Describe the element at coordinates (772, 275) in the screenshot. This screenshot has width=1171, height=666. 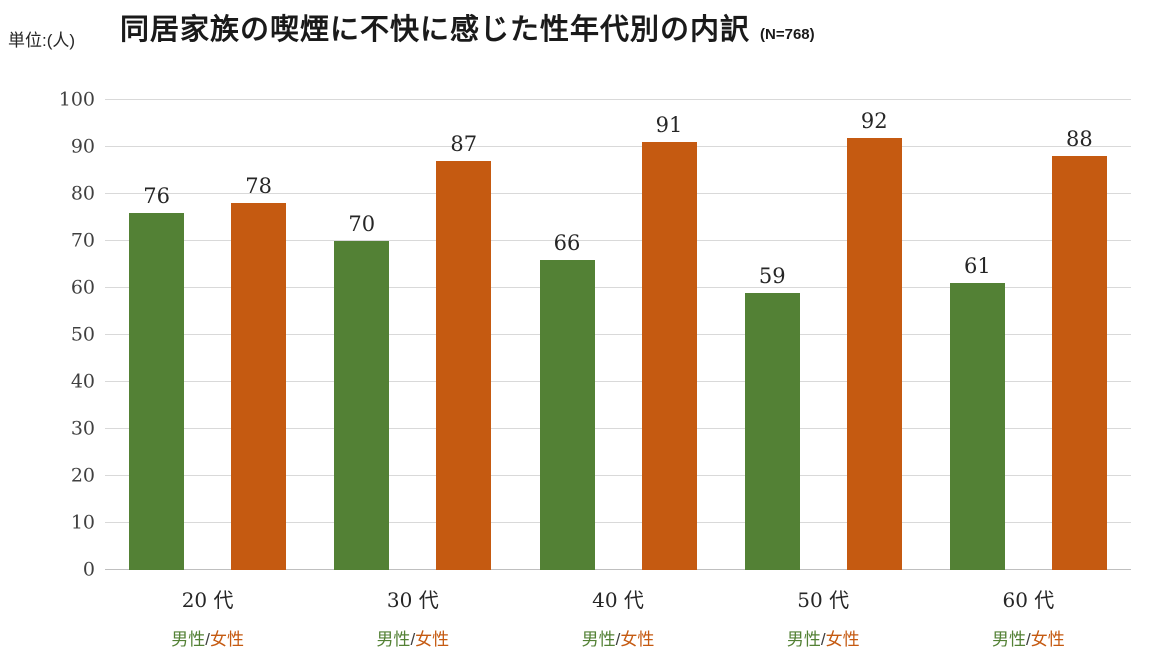
I see `bar-value-label: 59` at that location.